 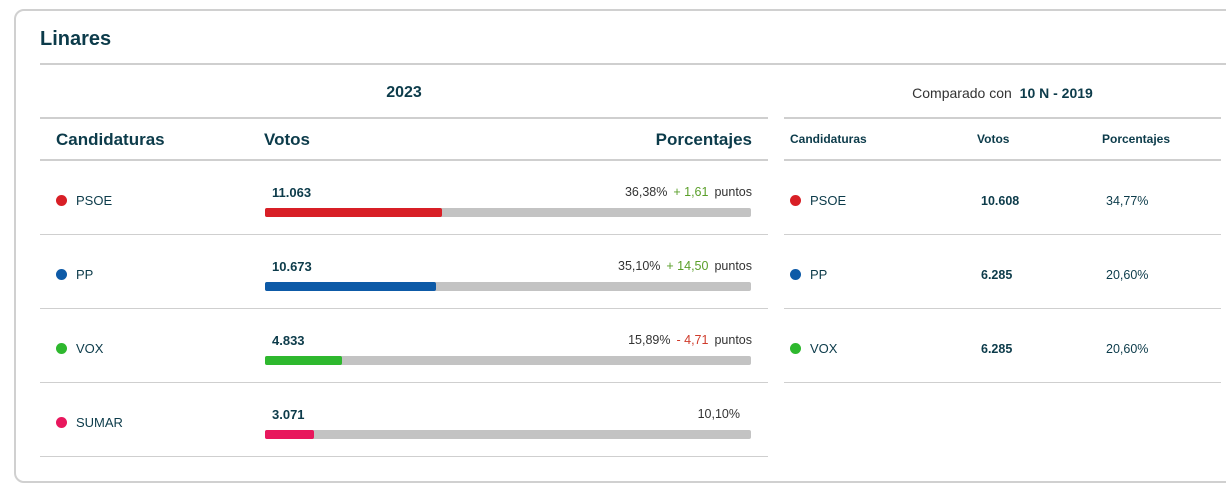 I want to click on votes-value: 4.833, so click(x=288, y=340).